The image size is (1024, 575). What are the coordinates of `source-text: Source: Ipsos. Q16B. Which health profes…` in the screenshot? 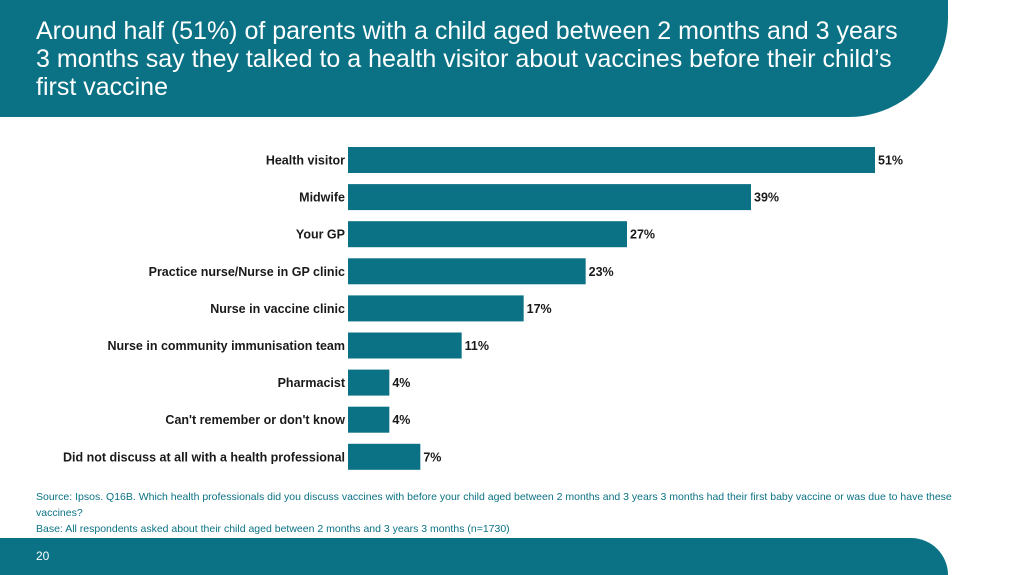 It's located at (494, 505).